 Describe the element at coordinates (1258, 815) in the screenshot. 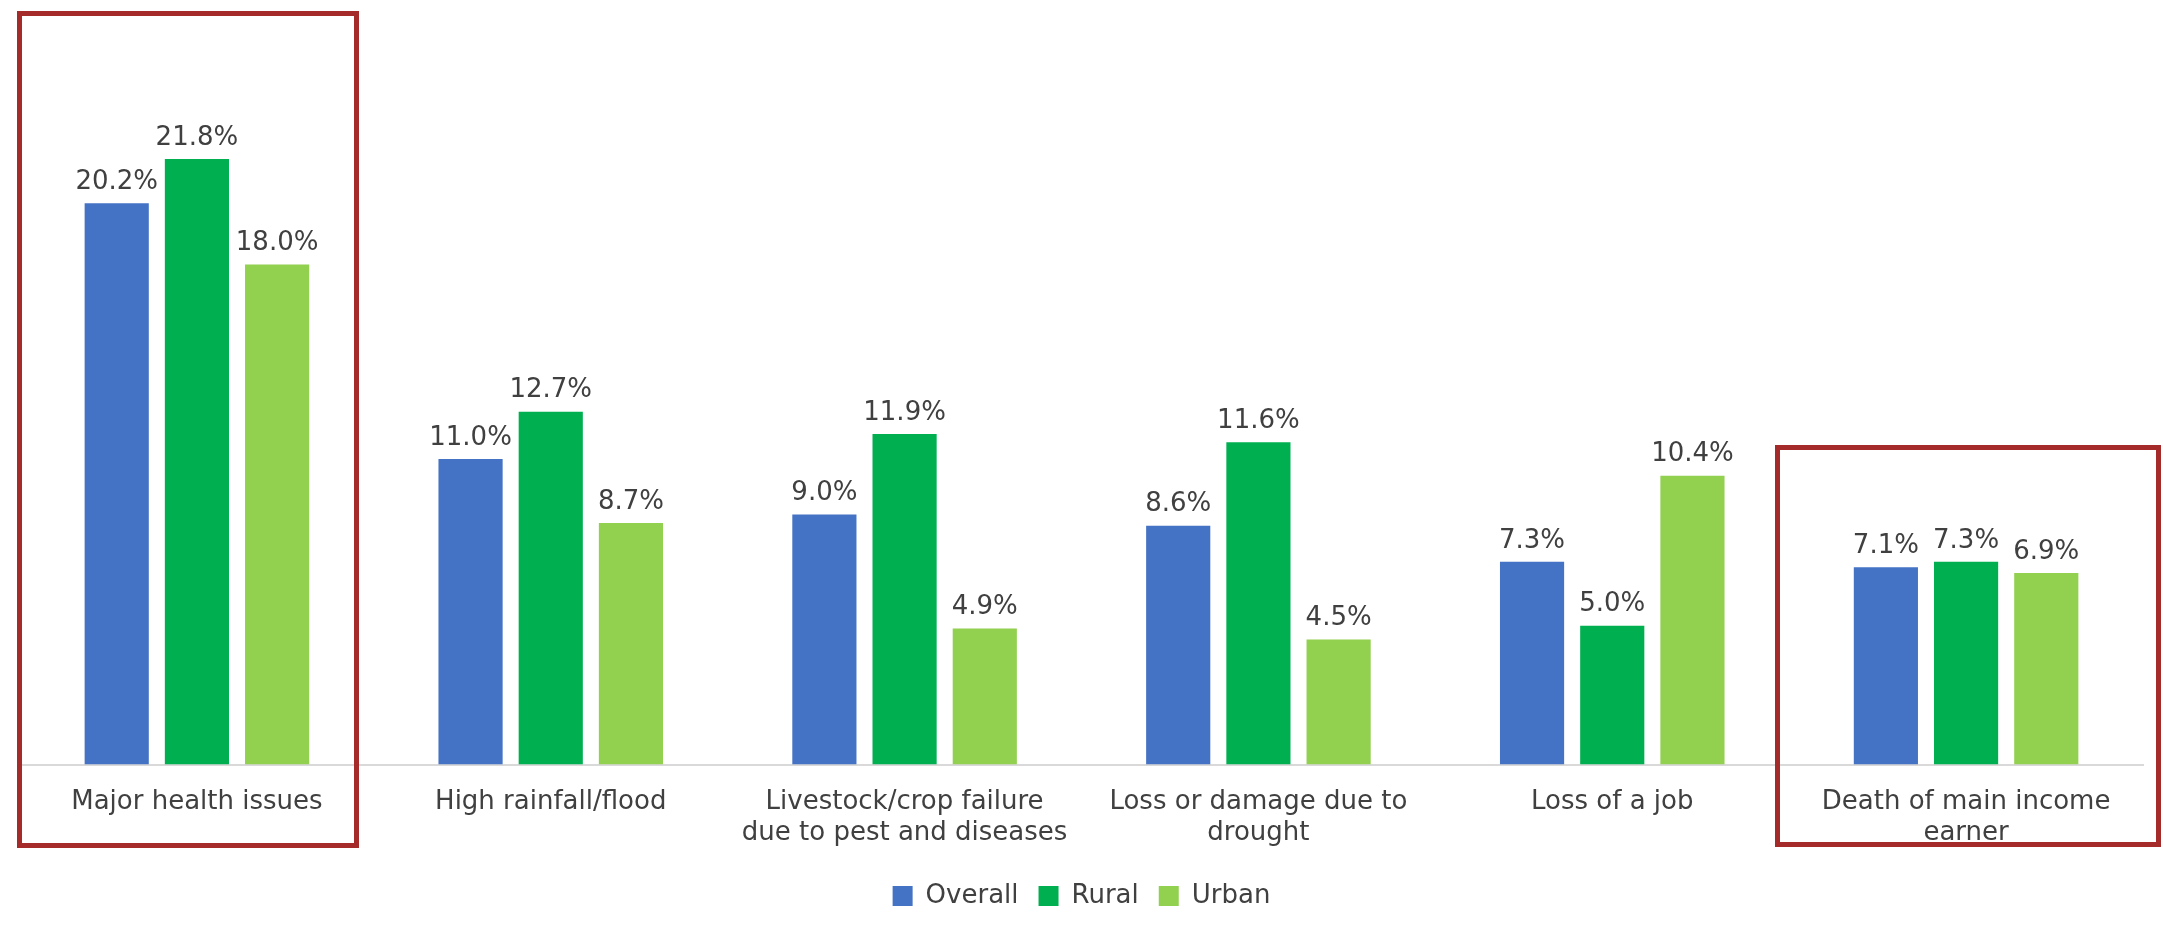

I see `x-tick-label: Loss or damage due to drought` at that location.